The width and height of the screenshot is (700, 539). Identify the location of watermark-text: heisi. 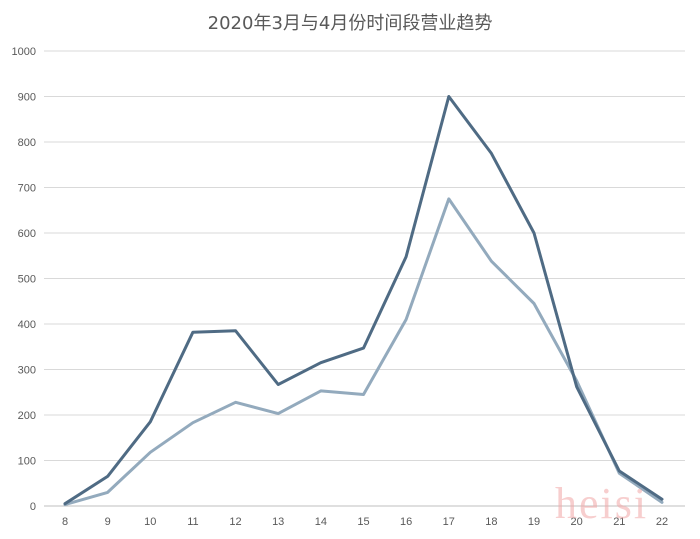
(602, 503).